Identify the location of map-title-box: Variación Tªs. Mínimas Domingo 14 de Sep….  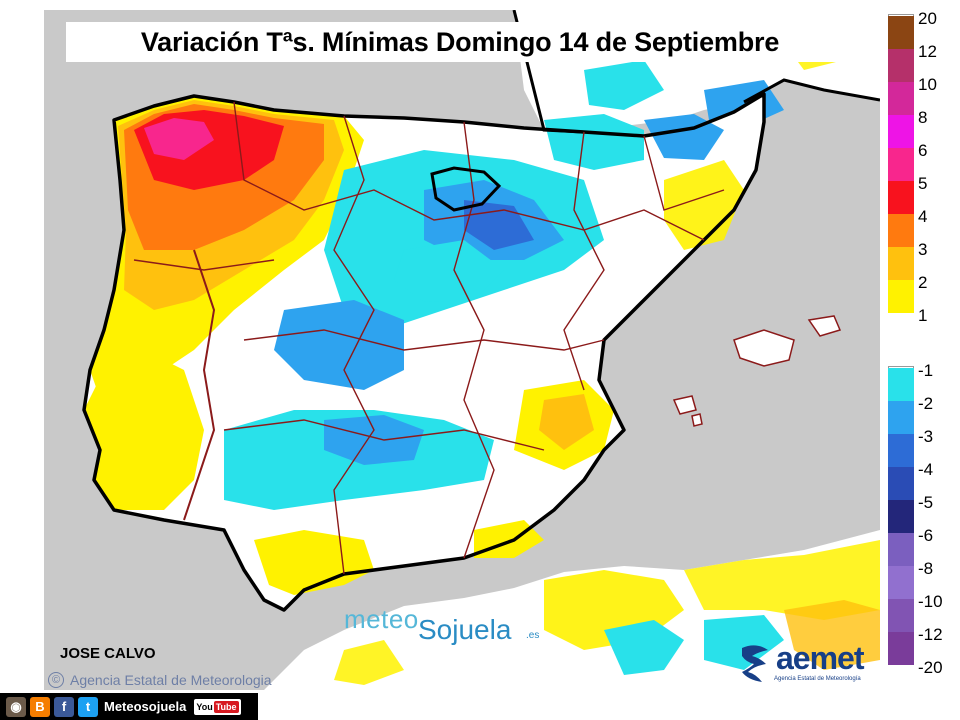
(460, 42).